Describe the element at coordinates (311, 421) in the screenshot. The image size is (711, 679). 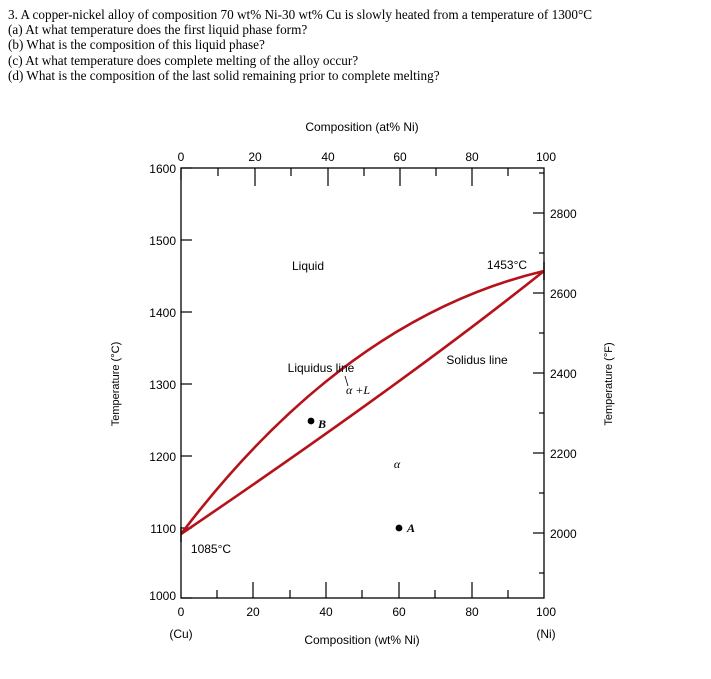
I see `point-b-marker` at that location.